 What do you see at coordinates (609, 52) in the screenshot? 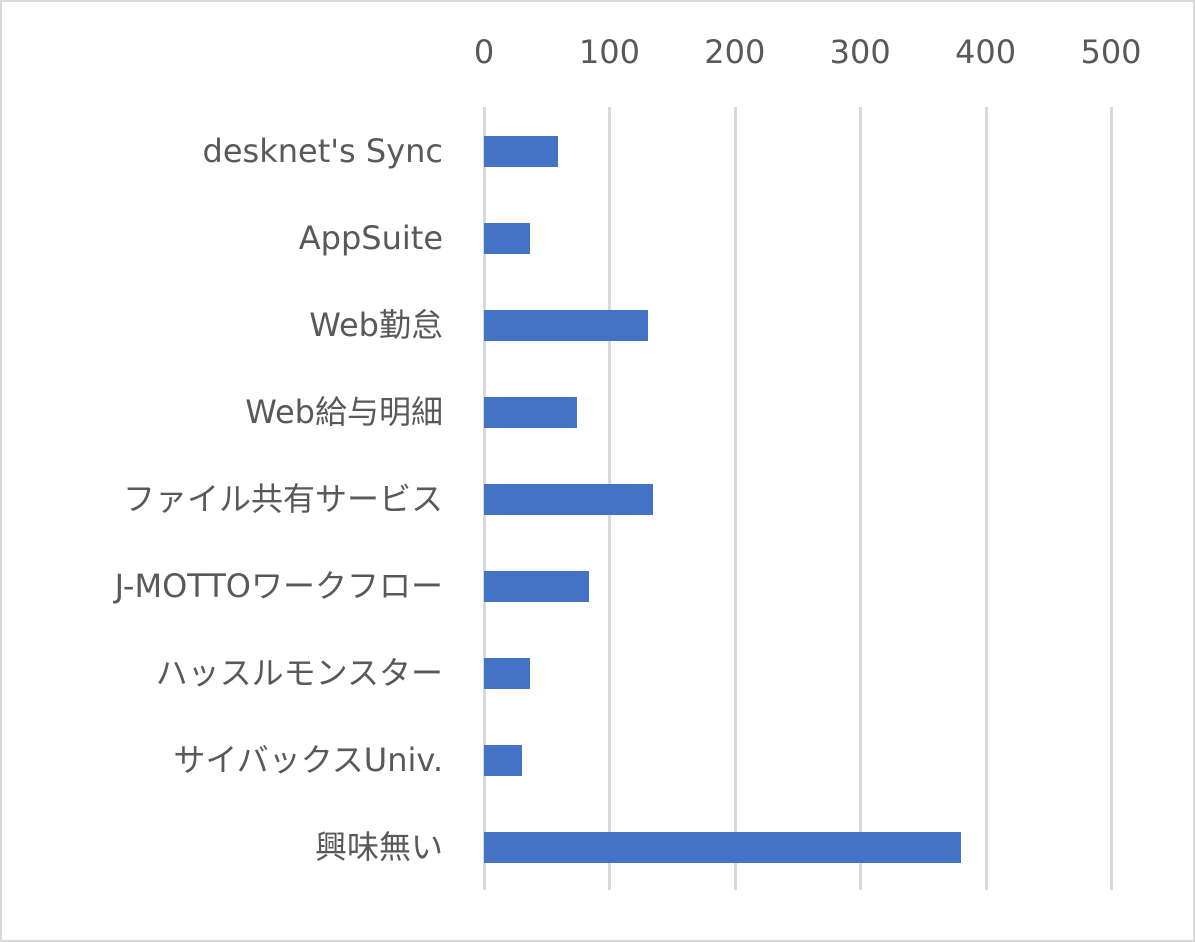
I see `x-axis-tick-label: 100` at bounding box center [609, 52].